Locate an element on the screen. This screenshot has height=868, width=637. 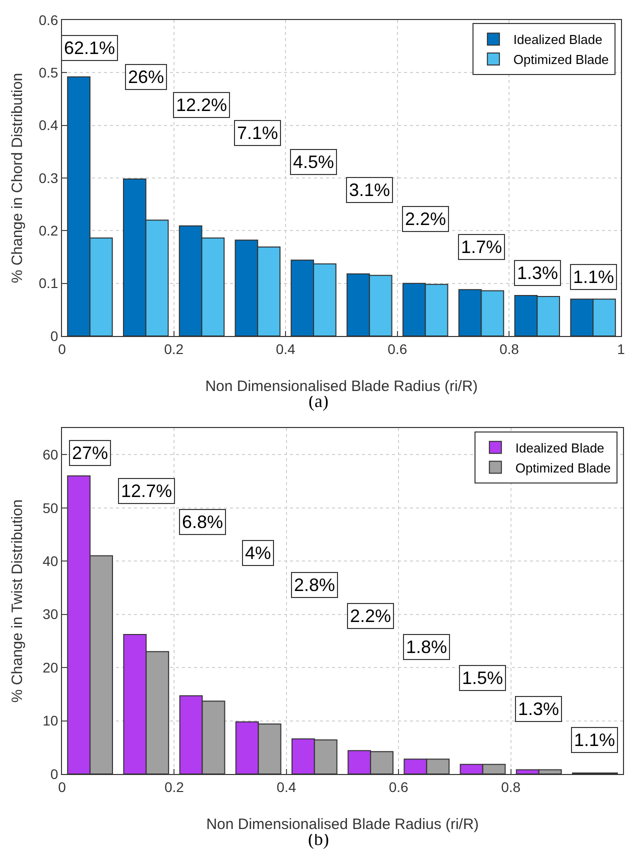
y-tick-label: 0.6 is located at coordinates (48, 20).